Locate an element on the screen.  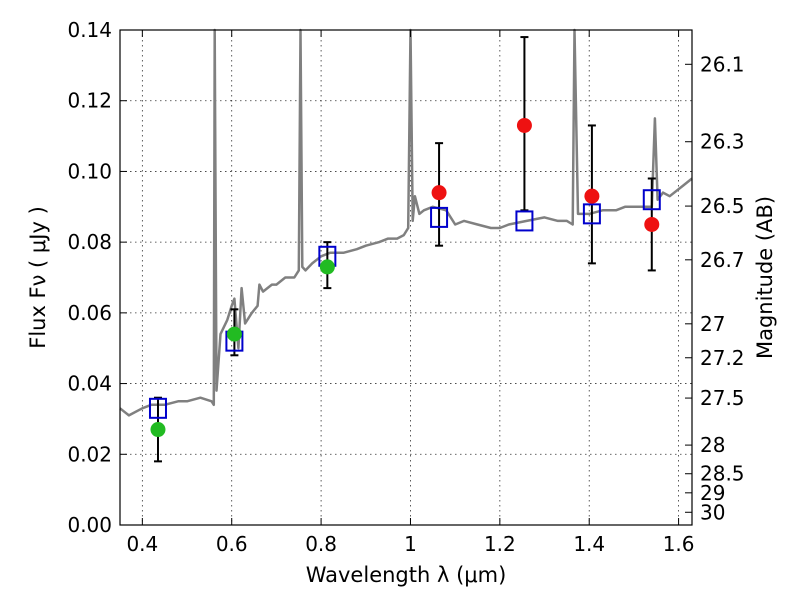
y-tick-label: 0.08 is located at coordinates (89, 242).